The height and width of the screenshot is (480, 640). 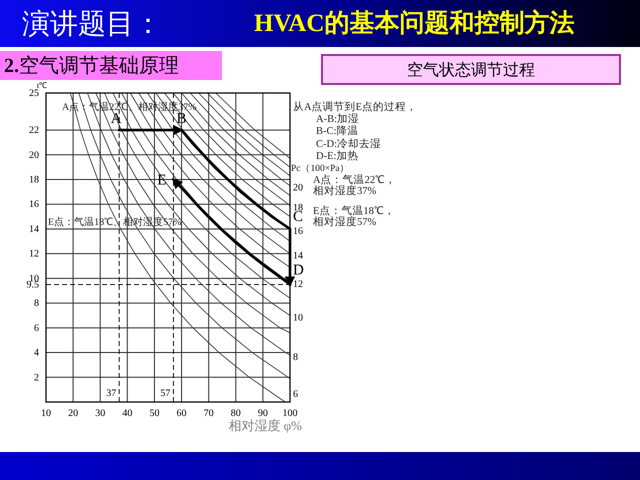 What do you see at coordinates (181, 413) in the screenshot?
I see `x-tick-label: 60` at bounding box center [181, 413].